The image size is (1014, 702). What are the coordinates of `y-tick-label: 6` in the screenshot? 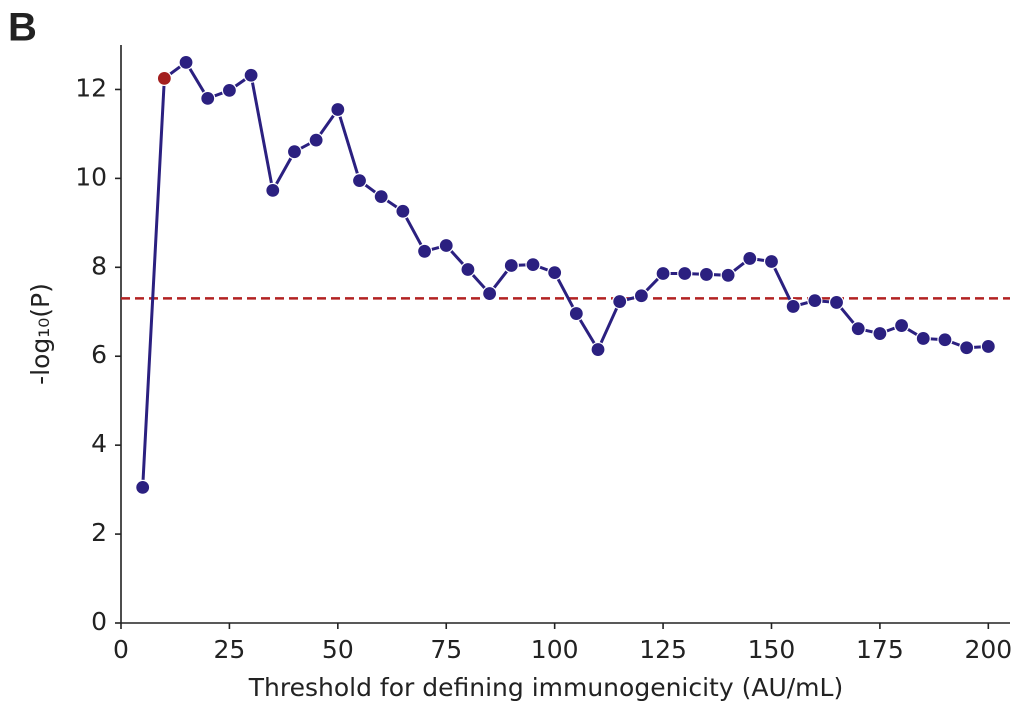 It's located at (99, 354).